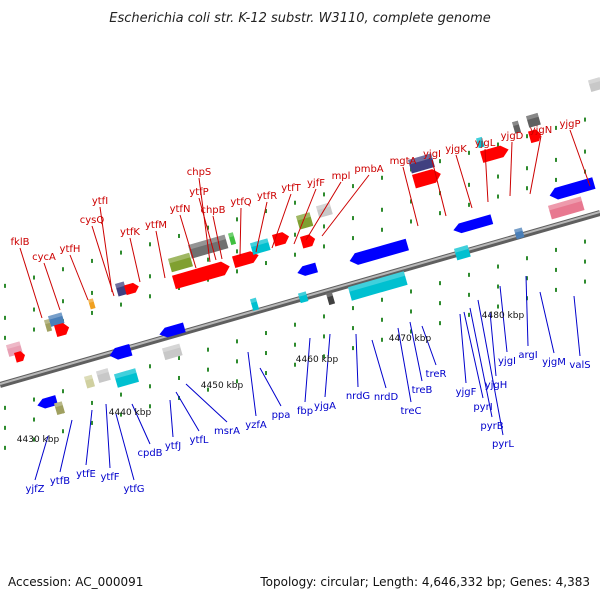 The image size is (600, 600). I want to click on gene-label: argI, so click(527, 355).